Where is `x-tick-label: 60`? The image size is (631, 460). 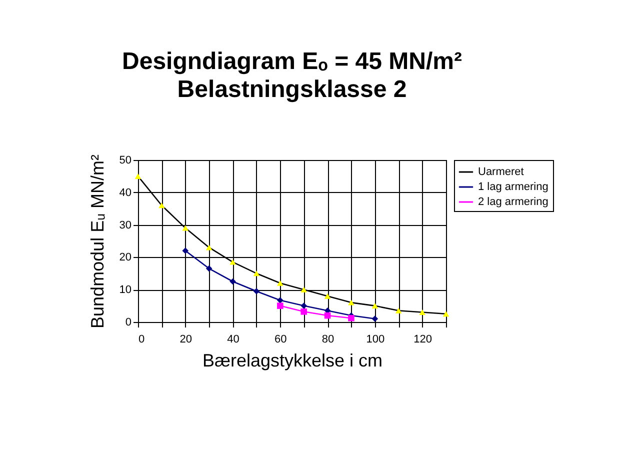
x-tick-label: 60 is located at coordinates (280, 340).